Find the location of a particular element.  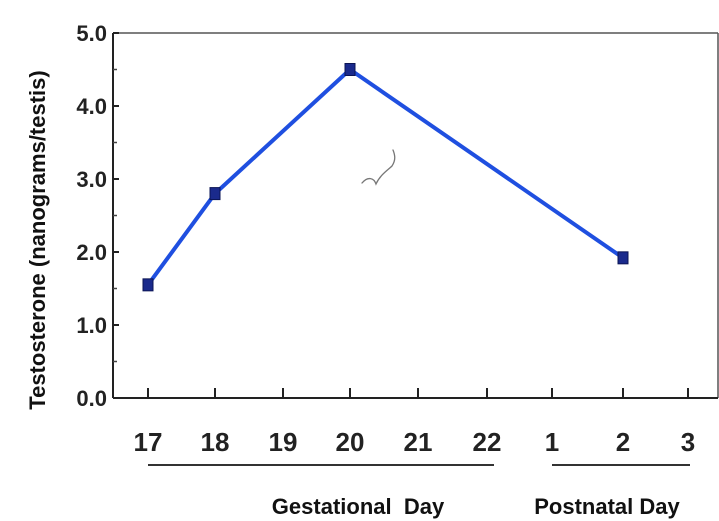

y-tick-label: 5.0 is located at coordinates (91, 33).